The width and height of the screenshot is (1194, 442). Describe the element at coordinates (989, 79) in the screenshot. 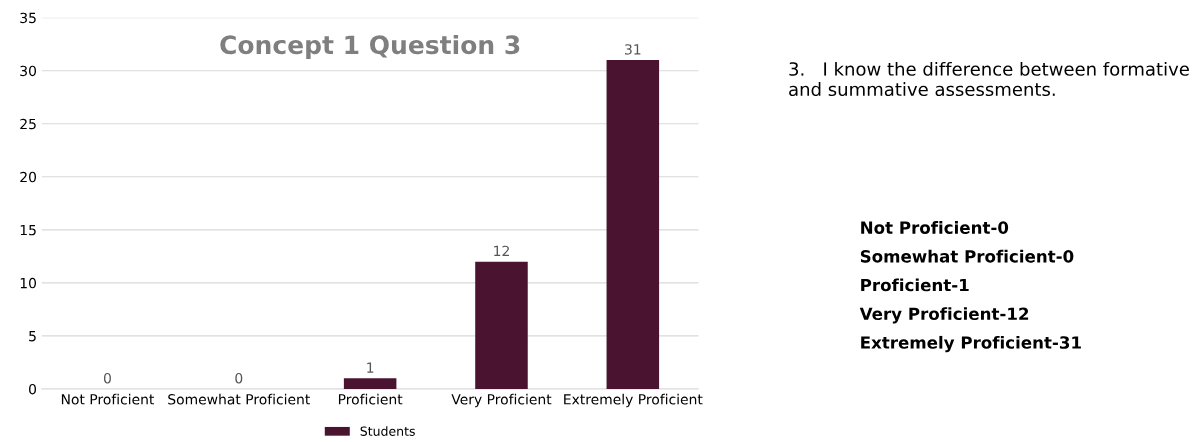

I see `text: 3. I know the difference between formative and summative assessments.` at that location.